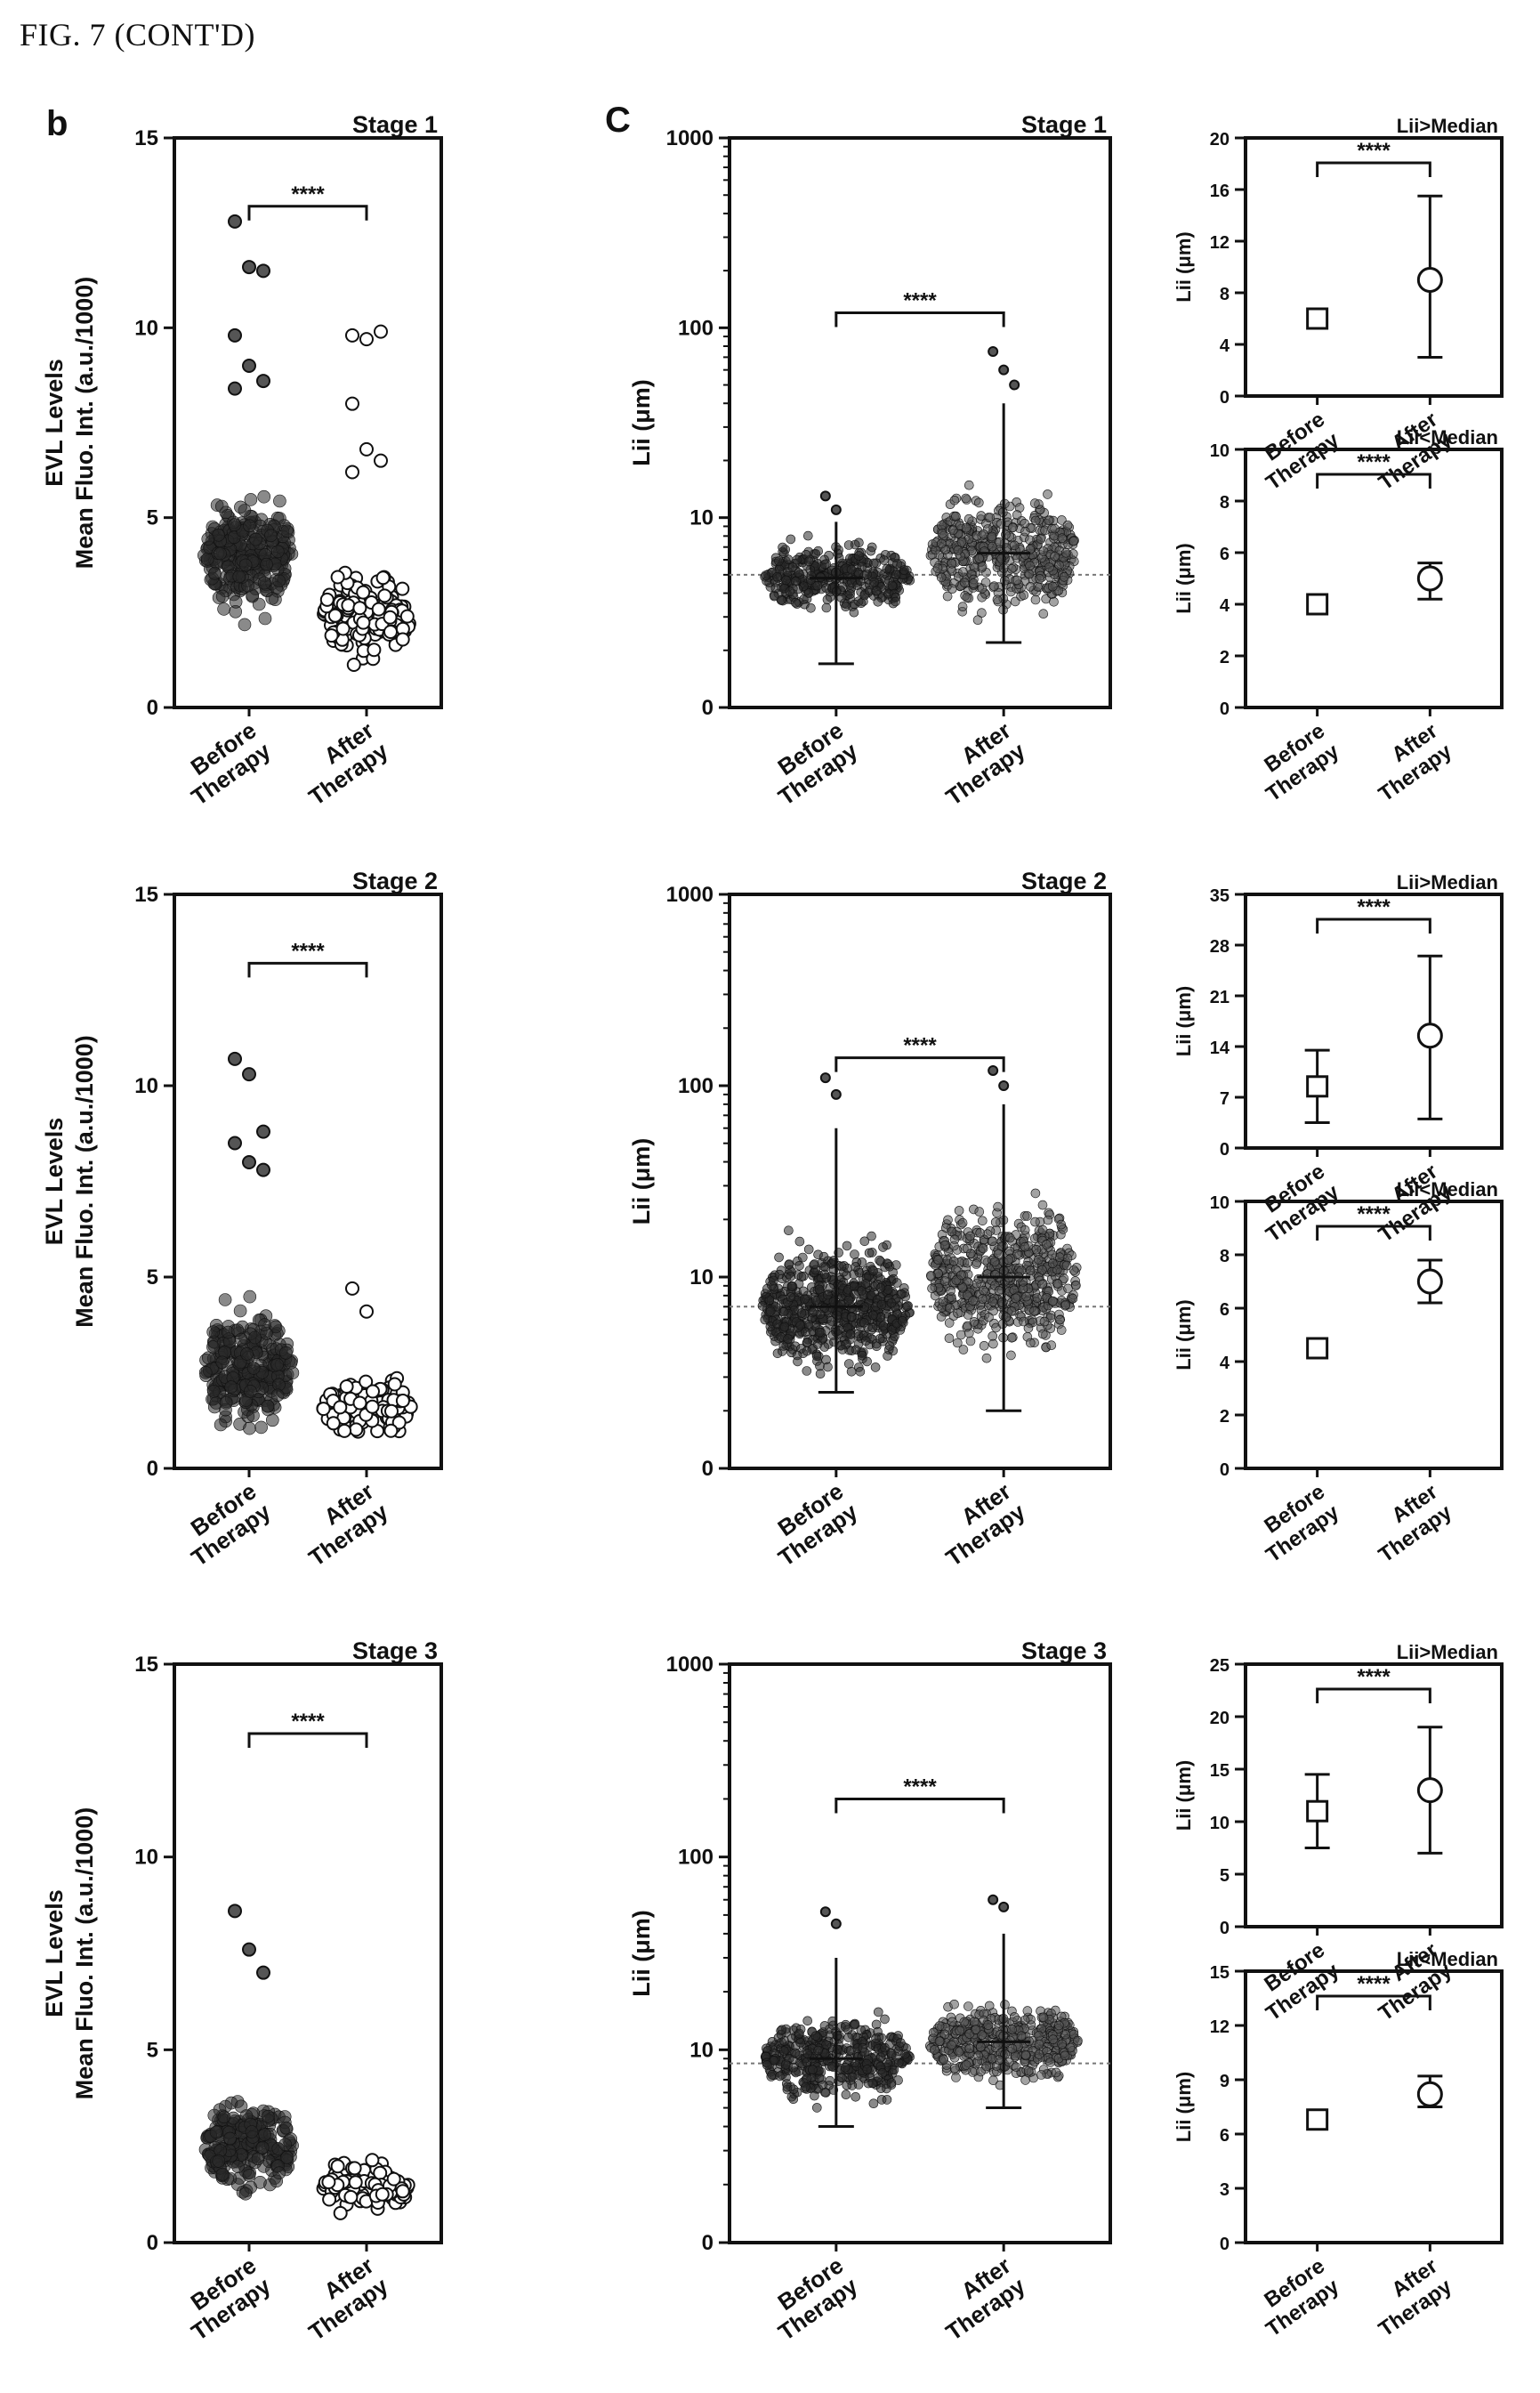 The height and width of the screenshot is (2393, 1540). Describe the element at coordinates (69, 424) in the screenshot. I see `y-axis-label: EVL Levels Mean Fluo. Int. (a.u./1000)` at that location.